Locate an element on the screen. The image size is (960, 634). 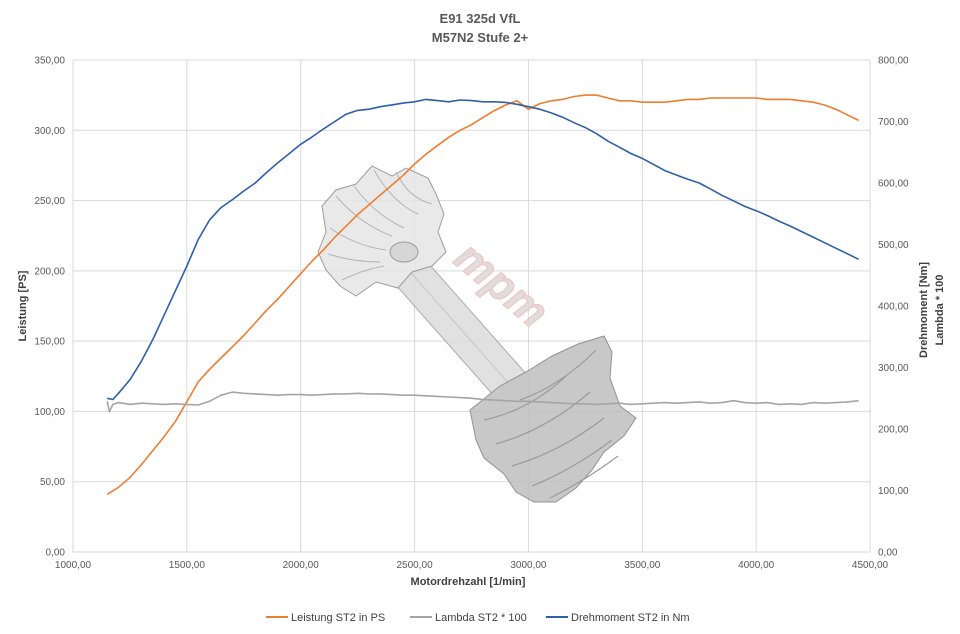
y-tick-label: 50,00 is located at coordinates (52, 482).